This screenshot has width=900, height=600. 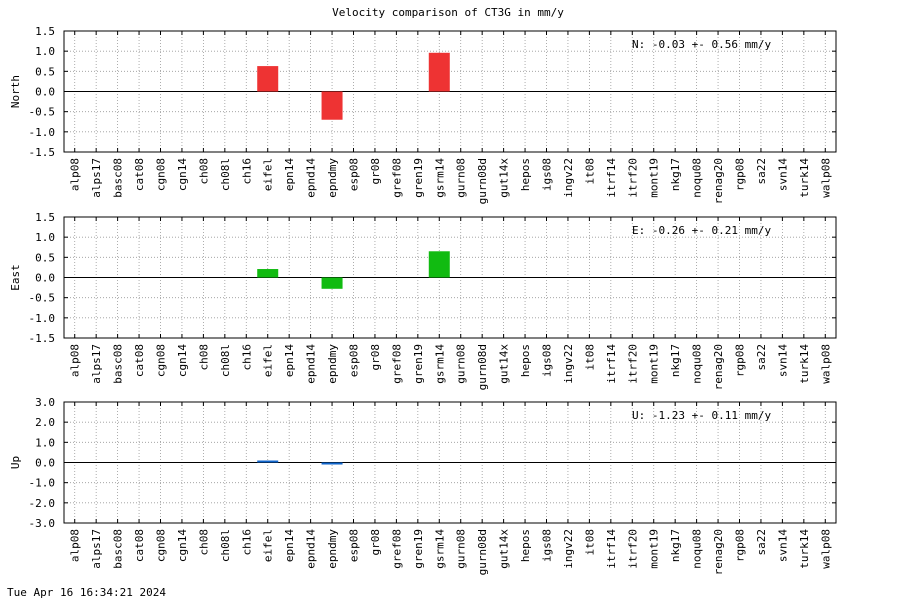 I want to click on x-tick-label: epnd14, so click(x=311, y=549).